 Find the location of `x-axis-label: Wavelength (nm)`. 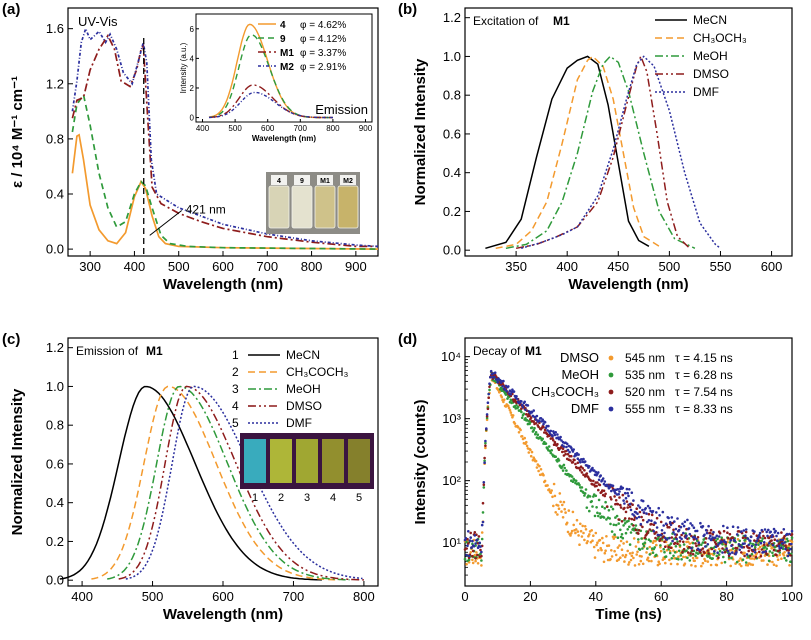

x-axis-label: Wavelength (nm) is located at coordinates (628, 284).